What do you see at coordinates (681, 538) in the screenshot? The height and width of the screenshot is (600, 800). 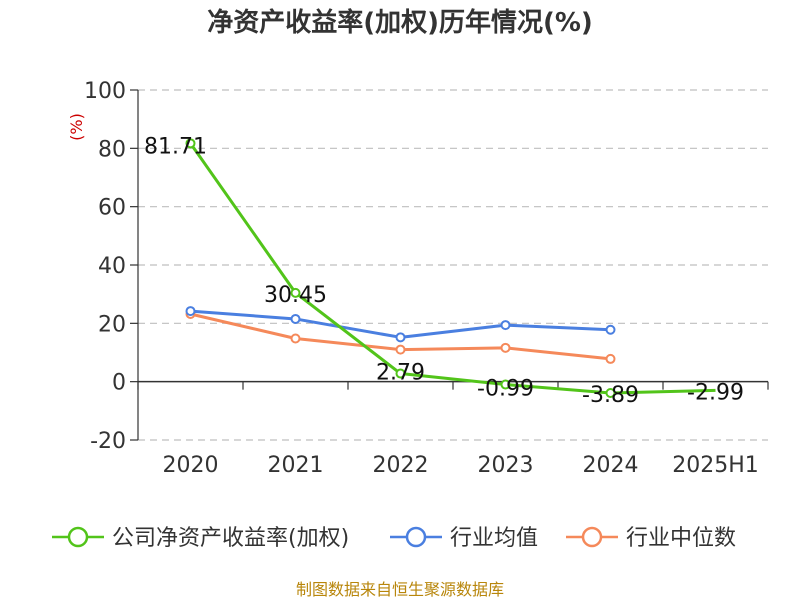 I see `legend-label-industry-median: 行业中位数` at bounding box center [681, 538].